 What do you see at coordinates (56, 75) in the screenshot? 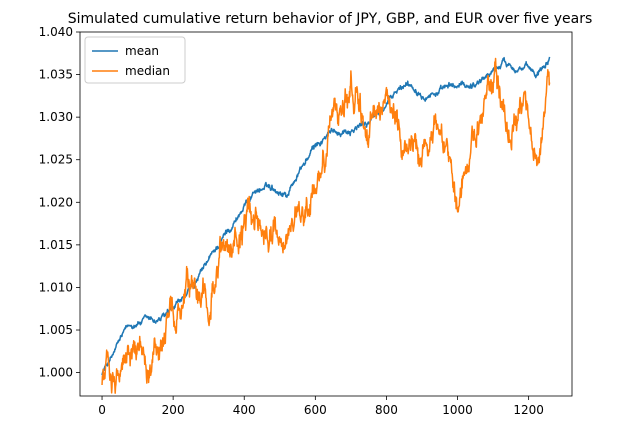
I see `y-tick-label: 1.035` at bounding box center [56, 75].